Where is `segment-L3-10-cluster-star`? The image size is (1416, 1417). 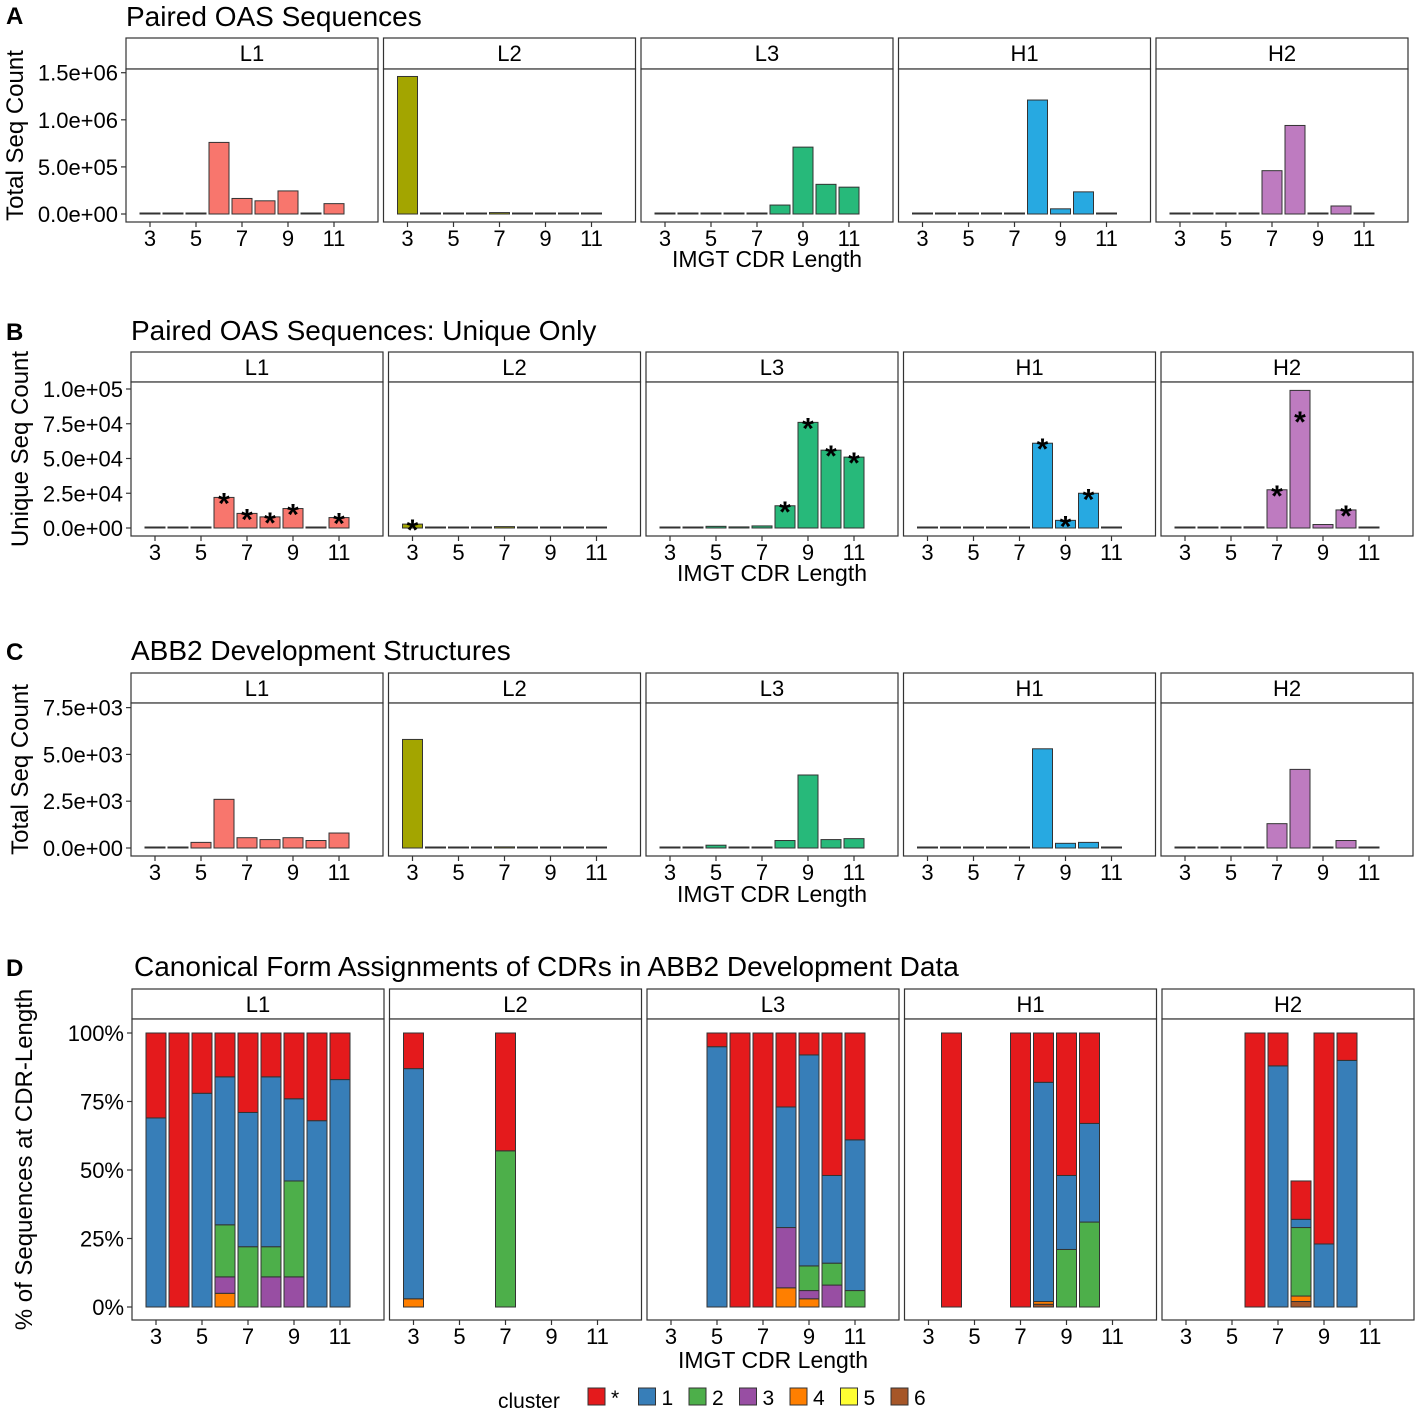 segment-L3-10-cluster-star is located at coordinates (832, 1104).